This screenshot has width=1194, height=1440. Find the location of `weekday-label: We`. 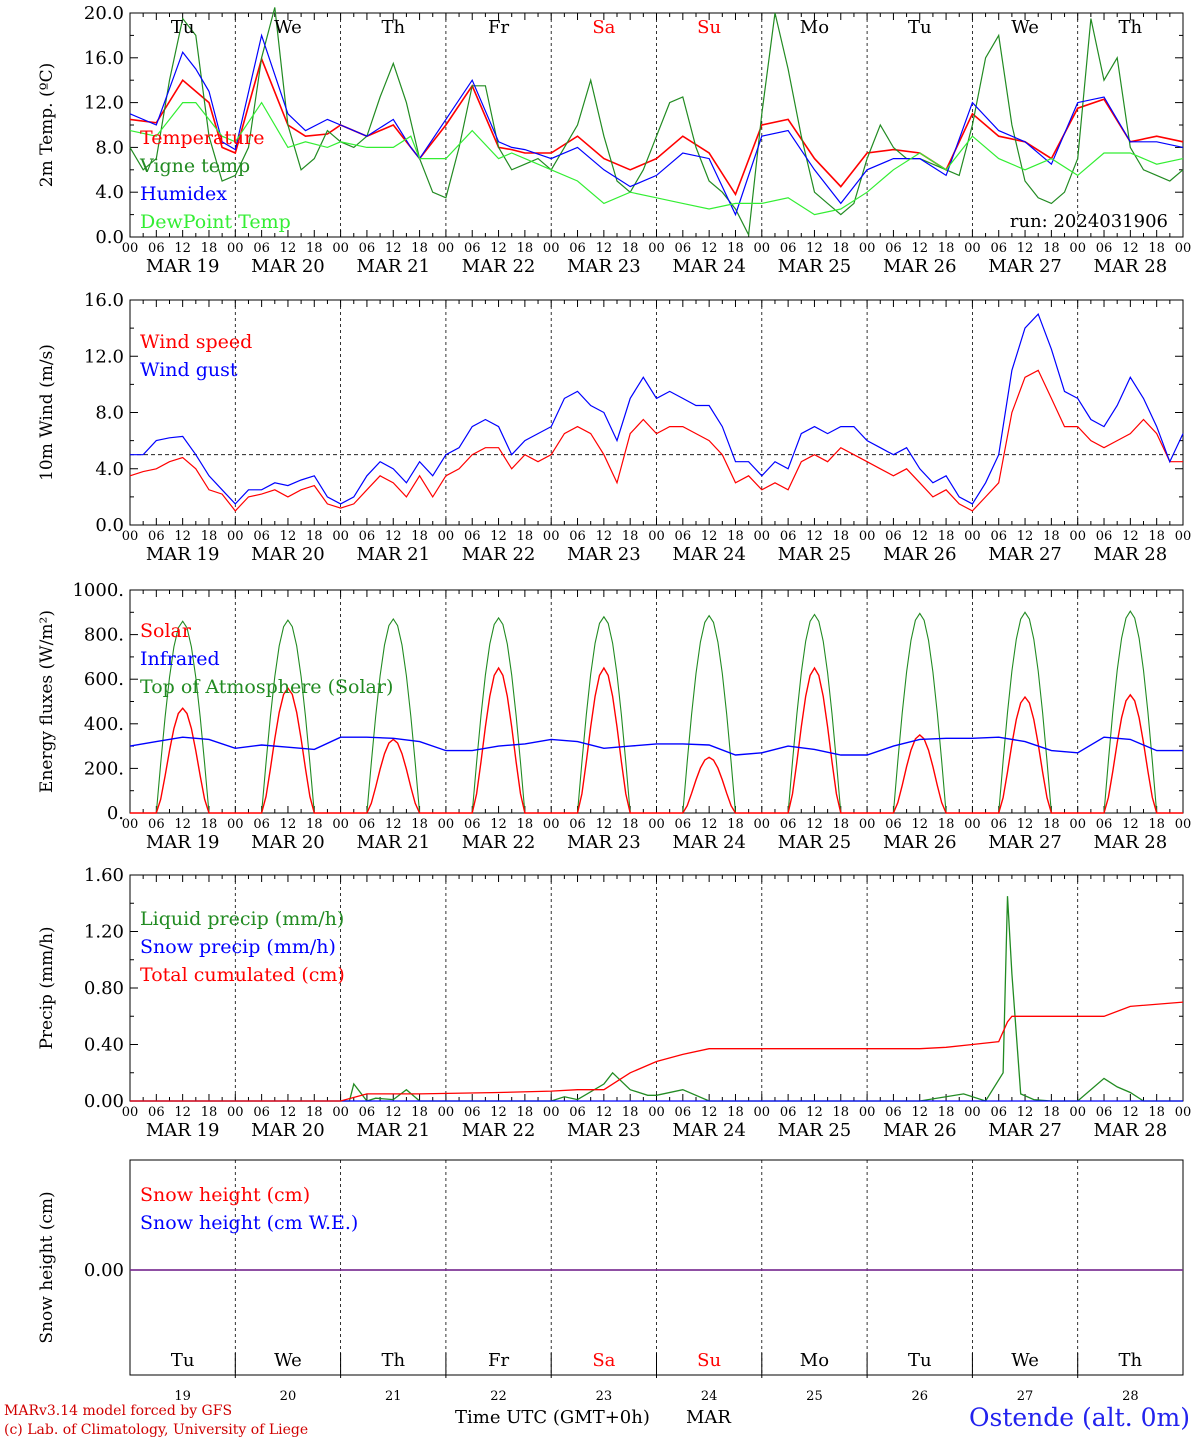

weekday-label: We is located at coordinates (1025, 1360).